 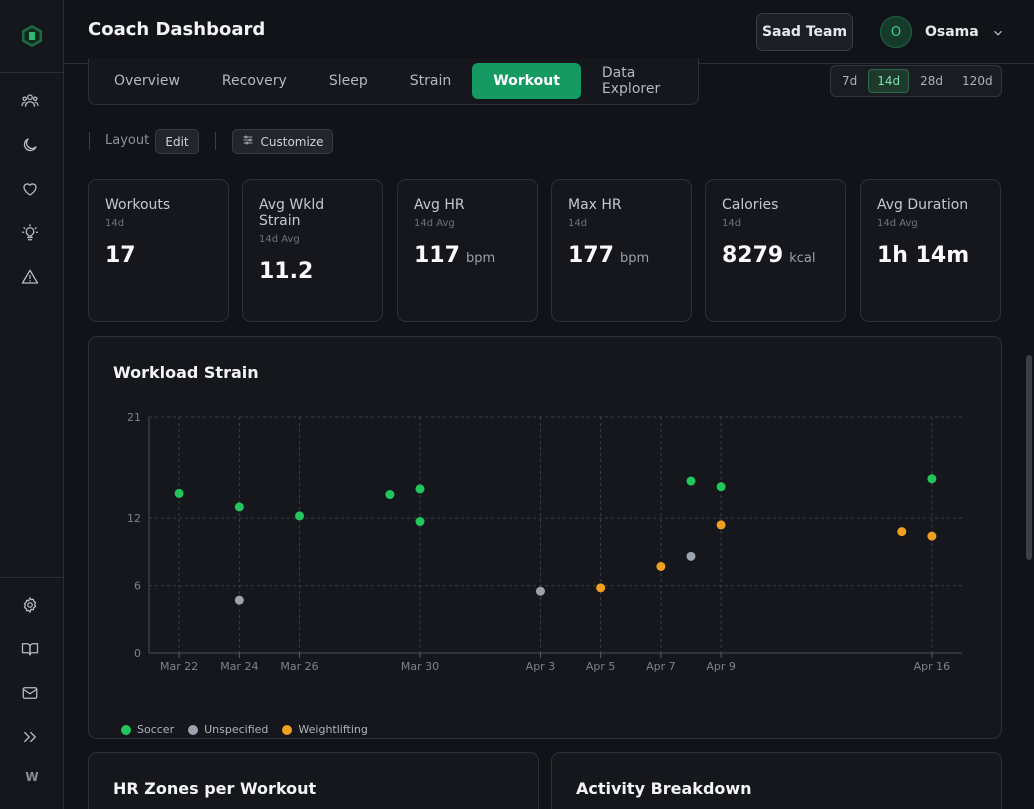 I want to click on chart-legend: Soccer Unspecified Weightlifting, so click(x=244, y=729).